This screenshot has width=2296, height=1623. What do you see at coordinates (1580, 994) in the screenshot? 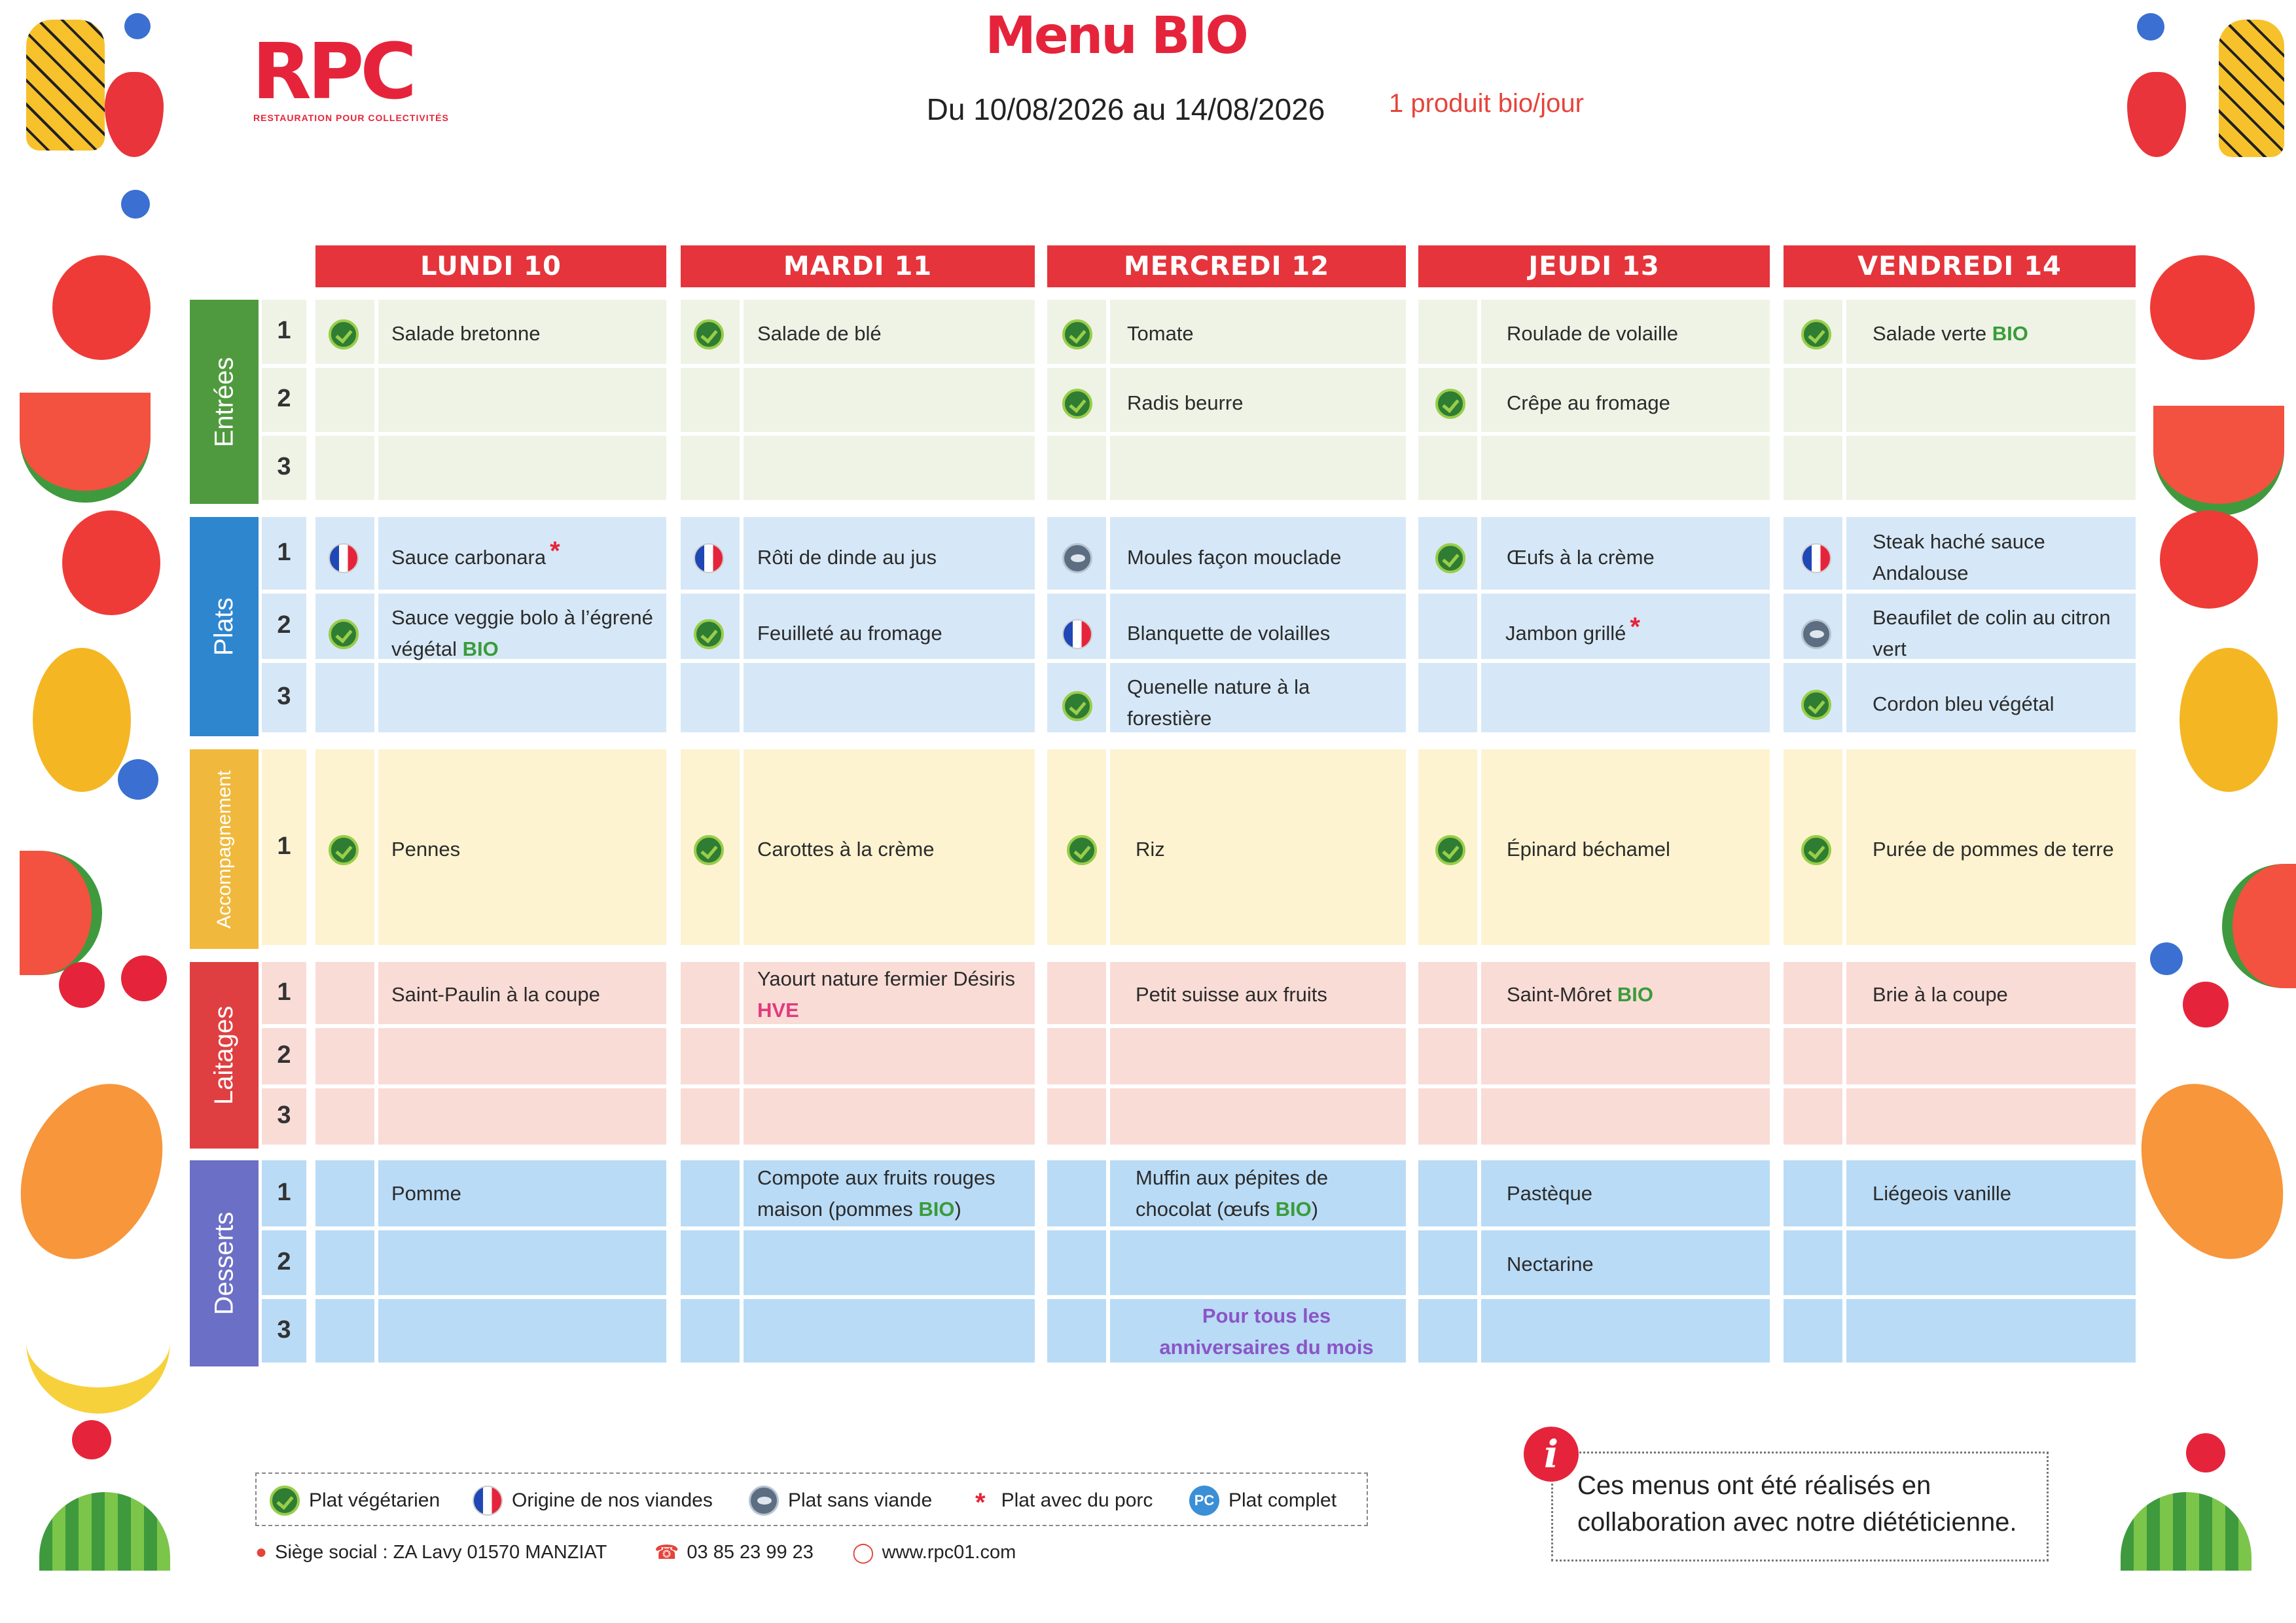
I see `dish-jeudi-laitage-1: Saint-Môret BIO` at bounding box center [1580, 994].